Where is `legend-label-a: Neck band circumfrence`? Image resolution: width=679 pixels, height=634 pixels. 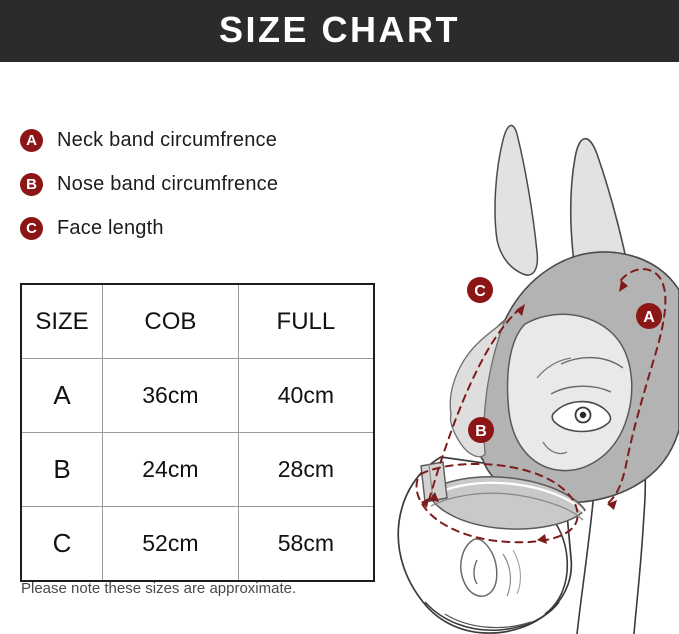
legend-label-a: Neck band circumfrence is located at coordinates (167, 139).